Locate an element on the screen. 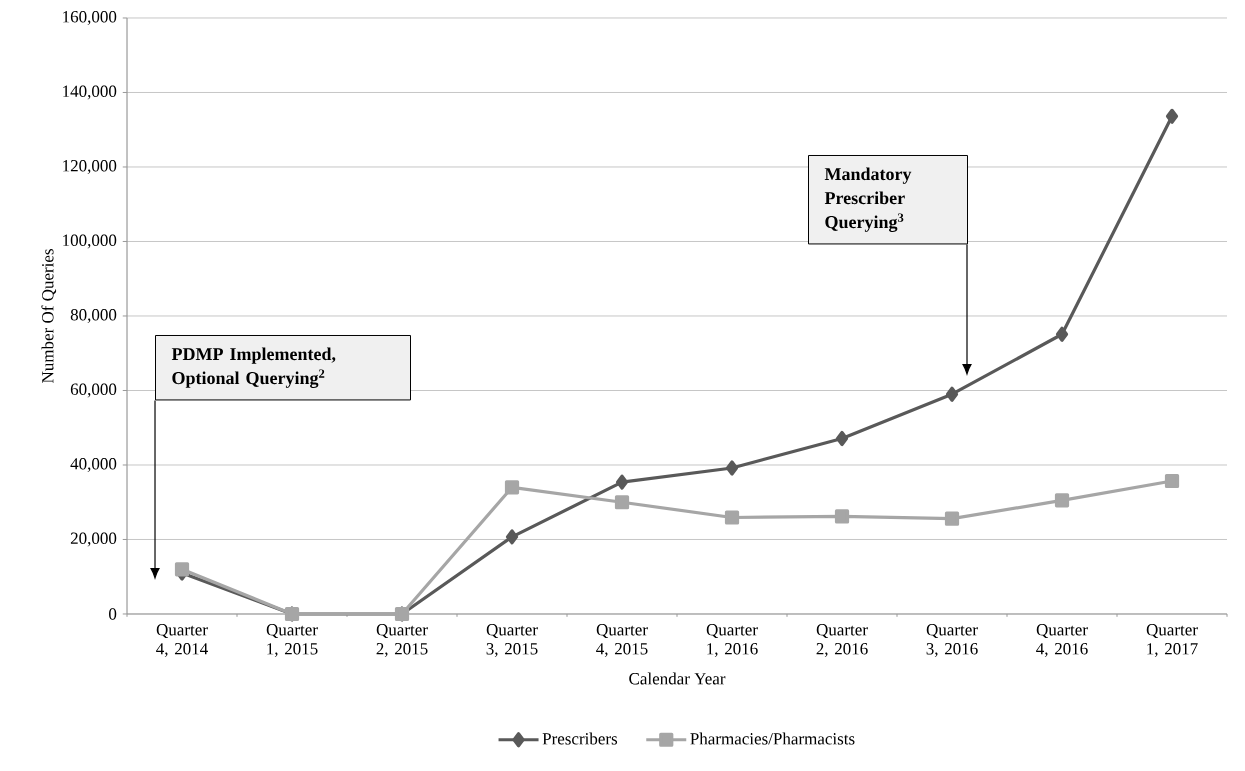 Image resolution: width=1245 pixels, height=771 pixels. y-axis-title: Number Of Queries is located at coordinates (49, 316).